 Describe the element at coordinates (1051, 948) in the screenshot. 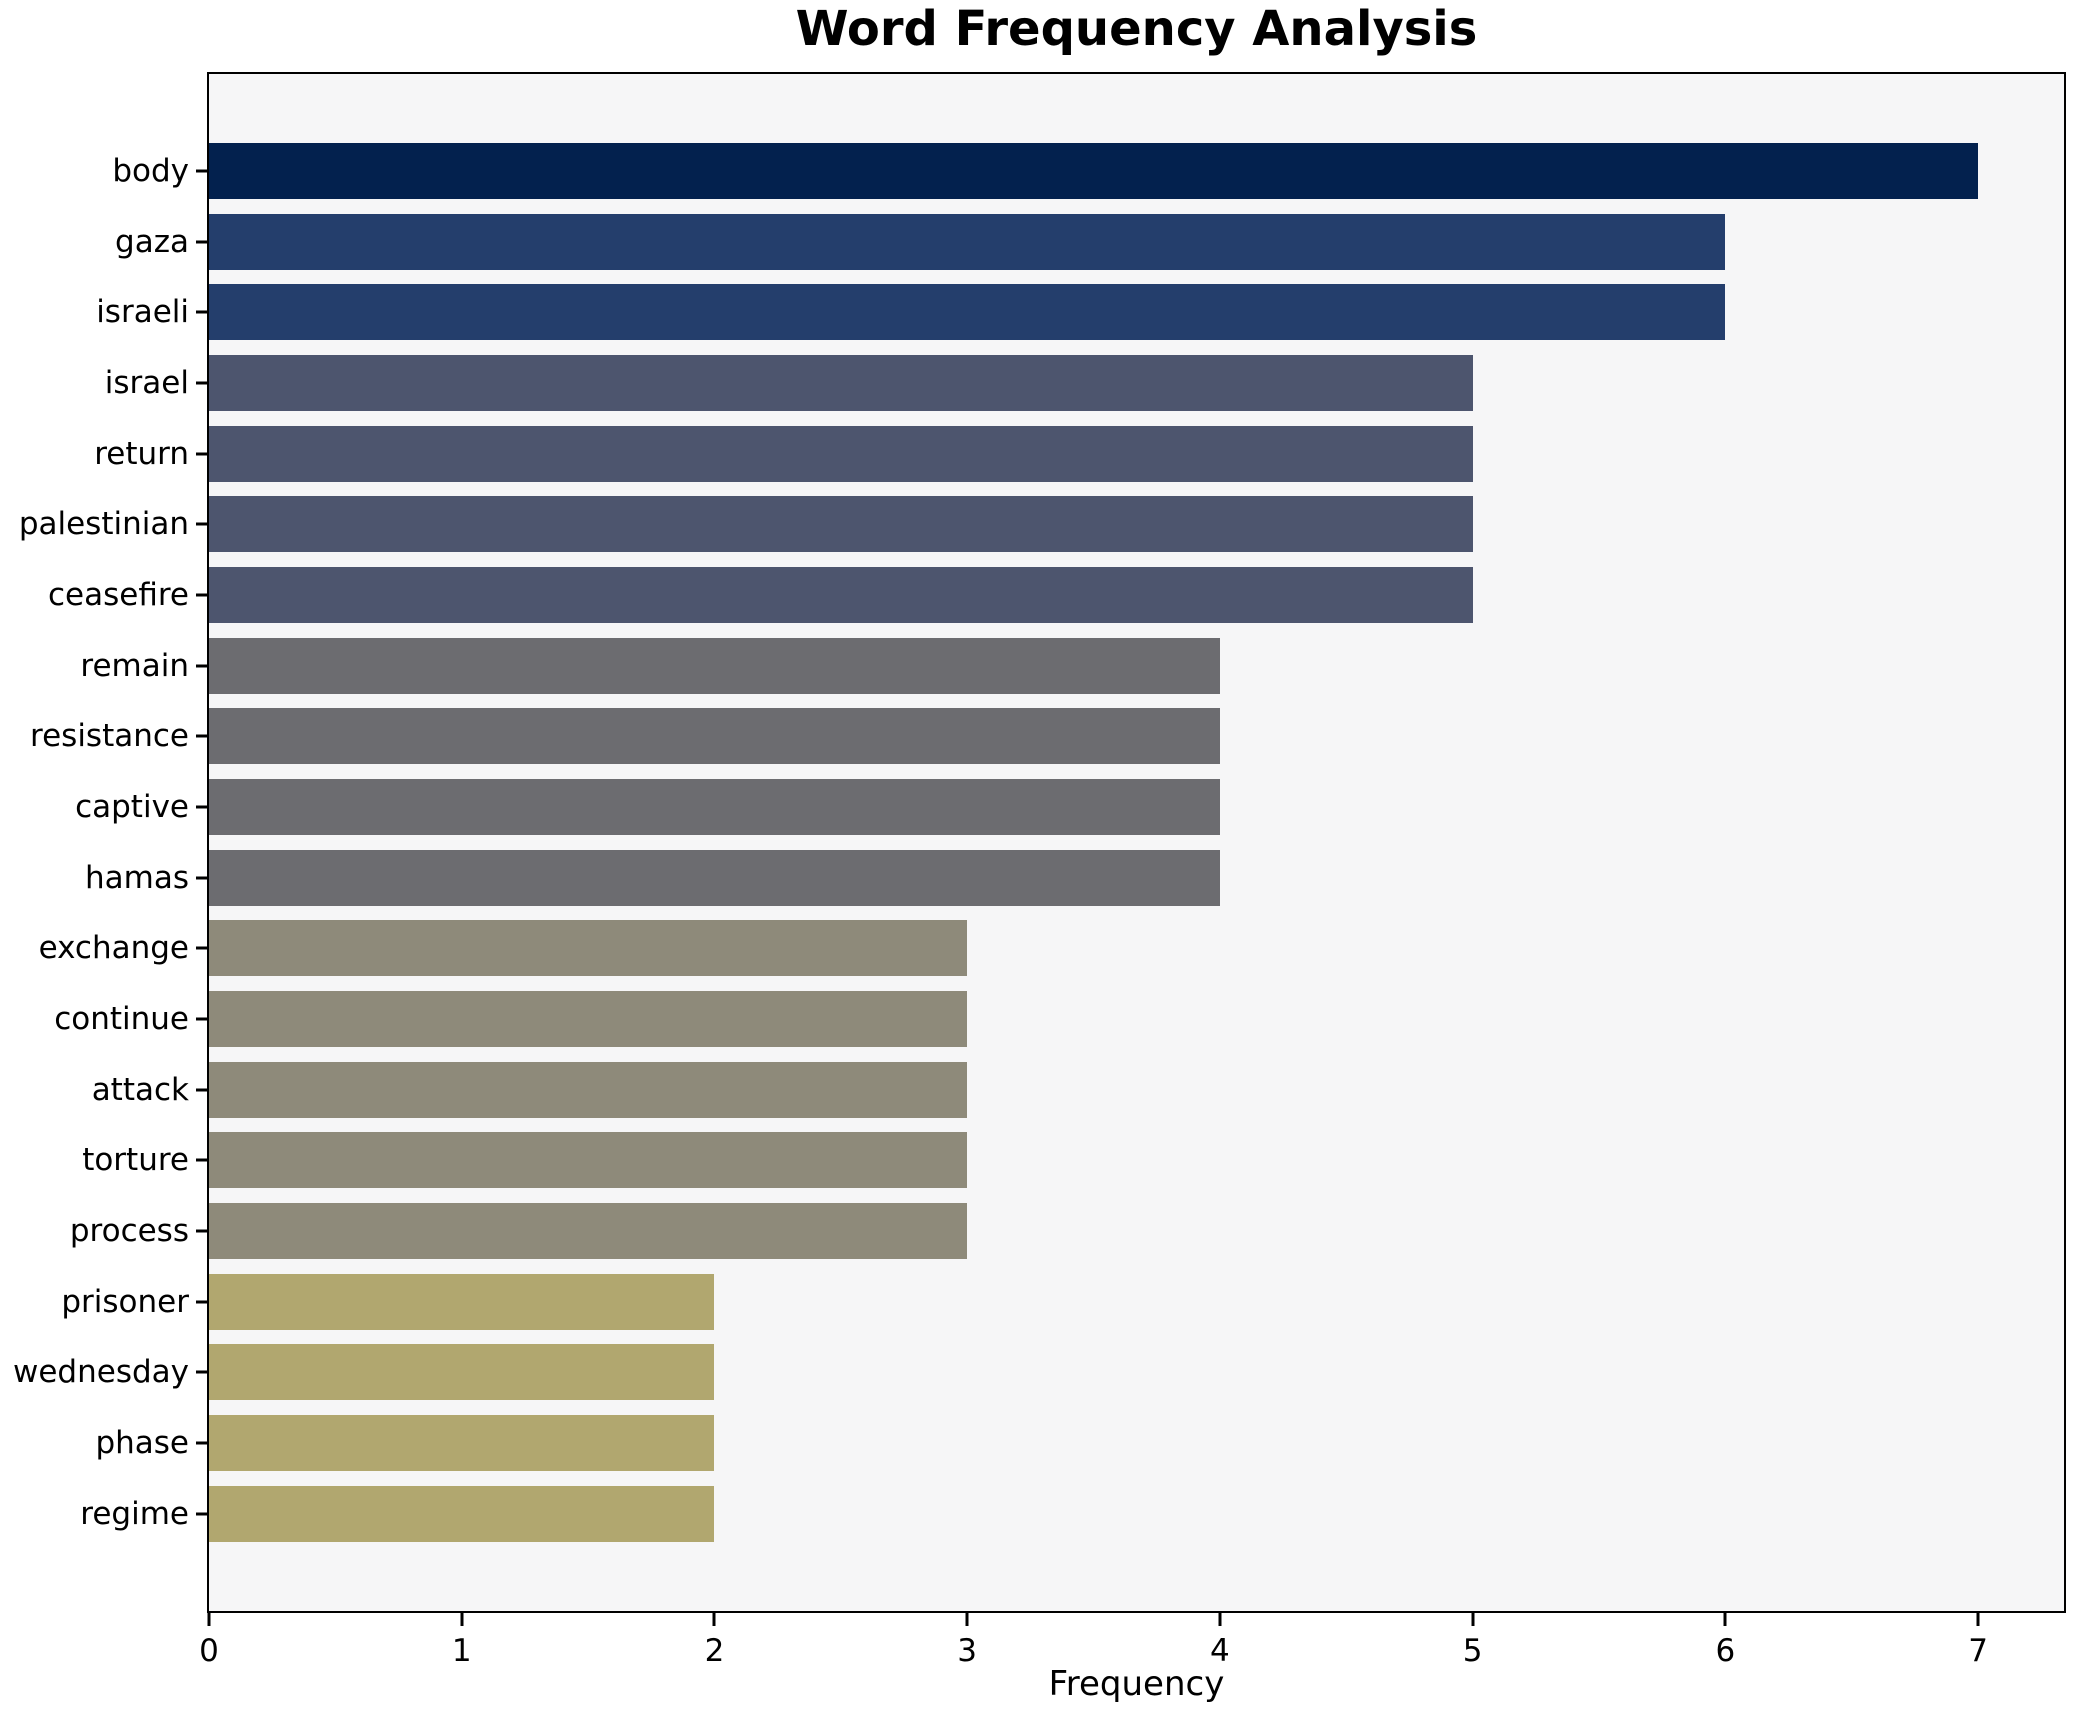

I see `bar-row: exchange` at that location.